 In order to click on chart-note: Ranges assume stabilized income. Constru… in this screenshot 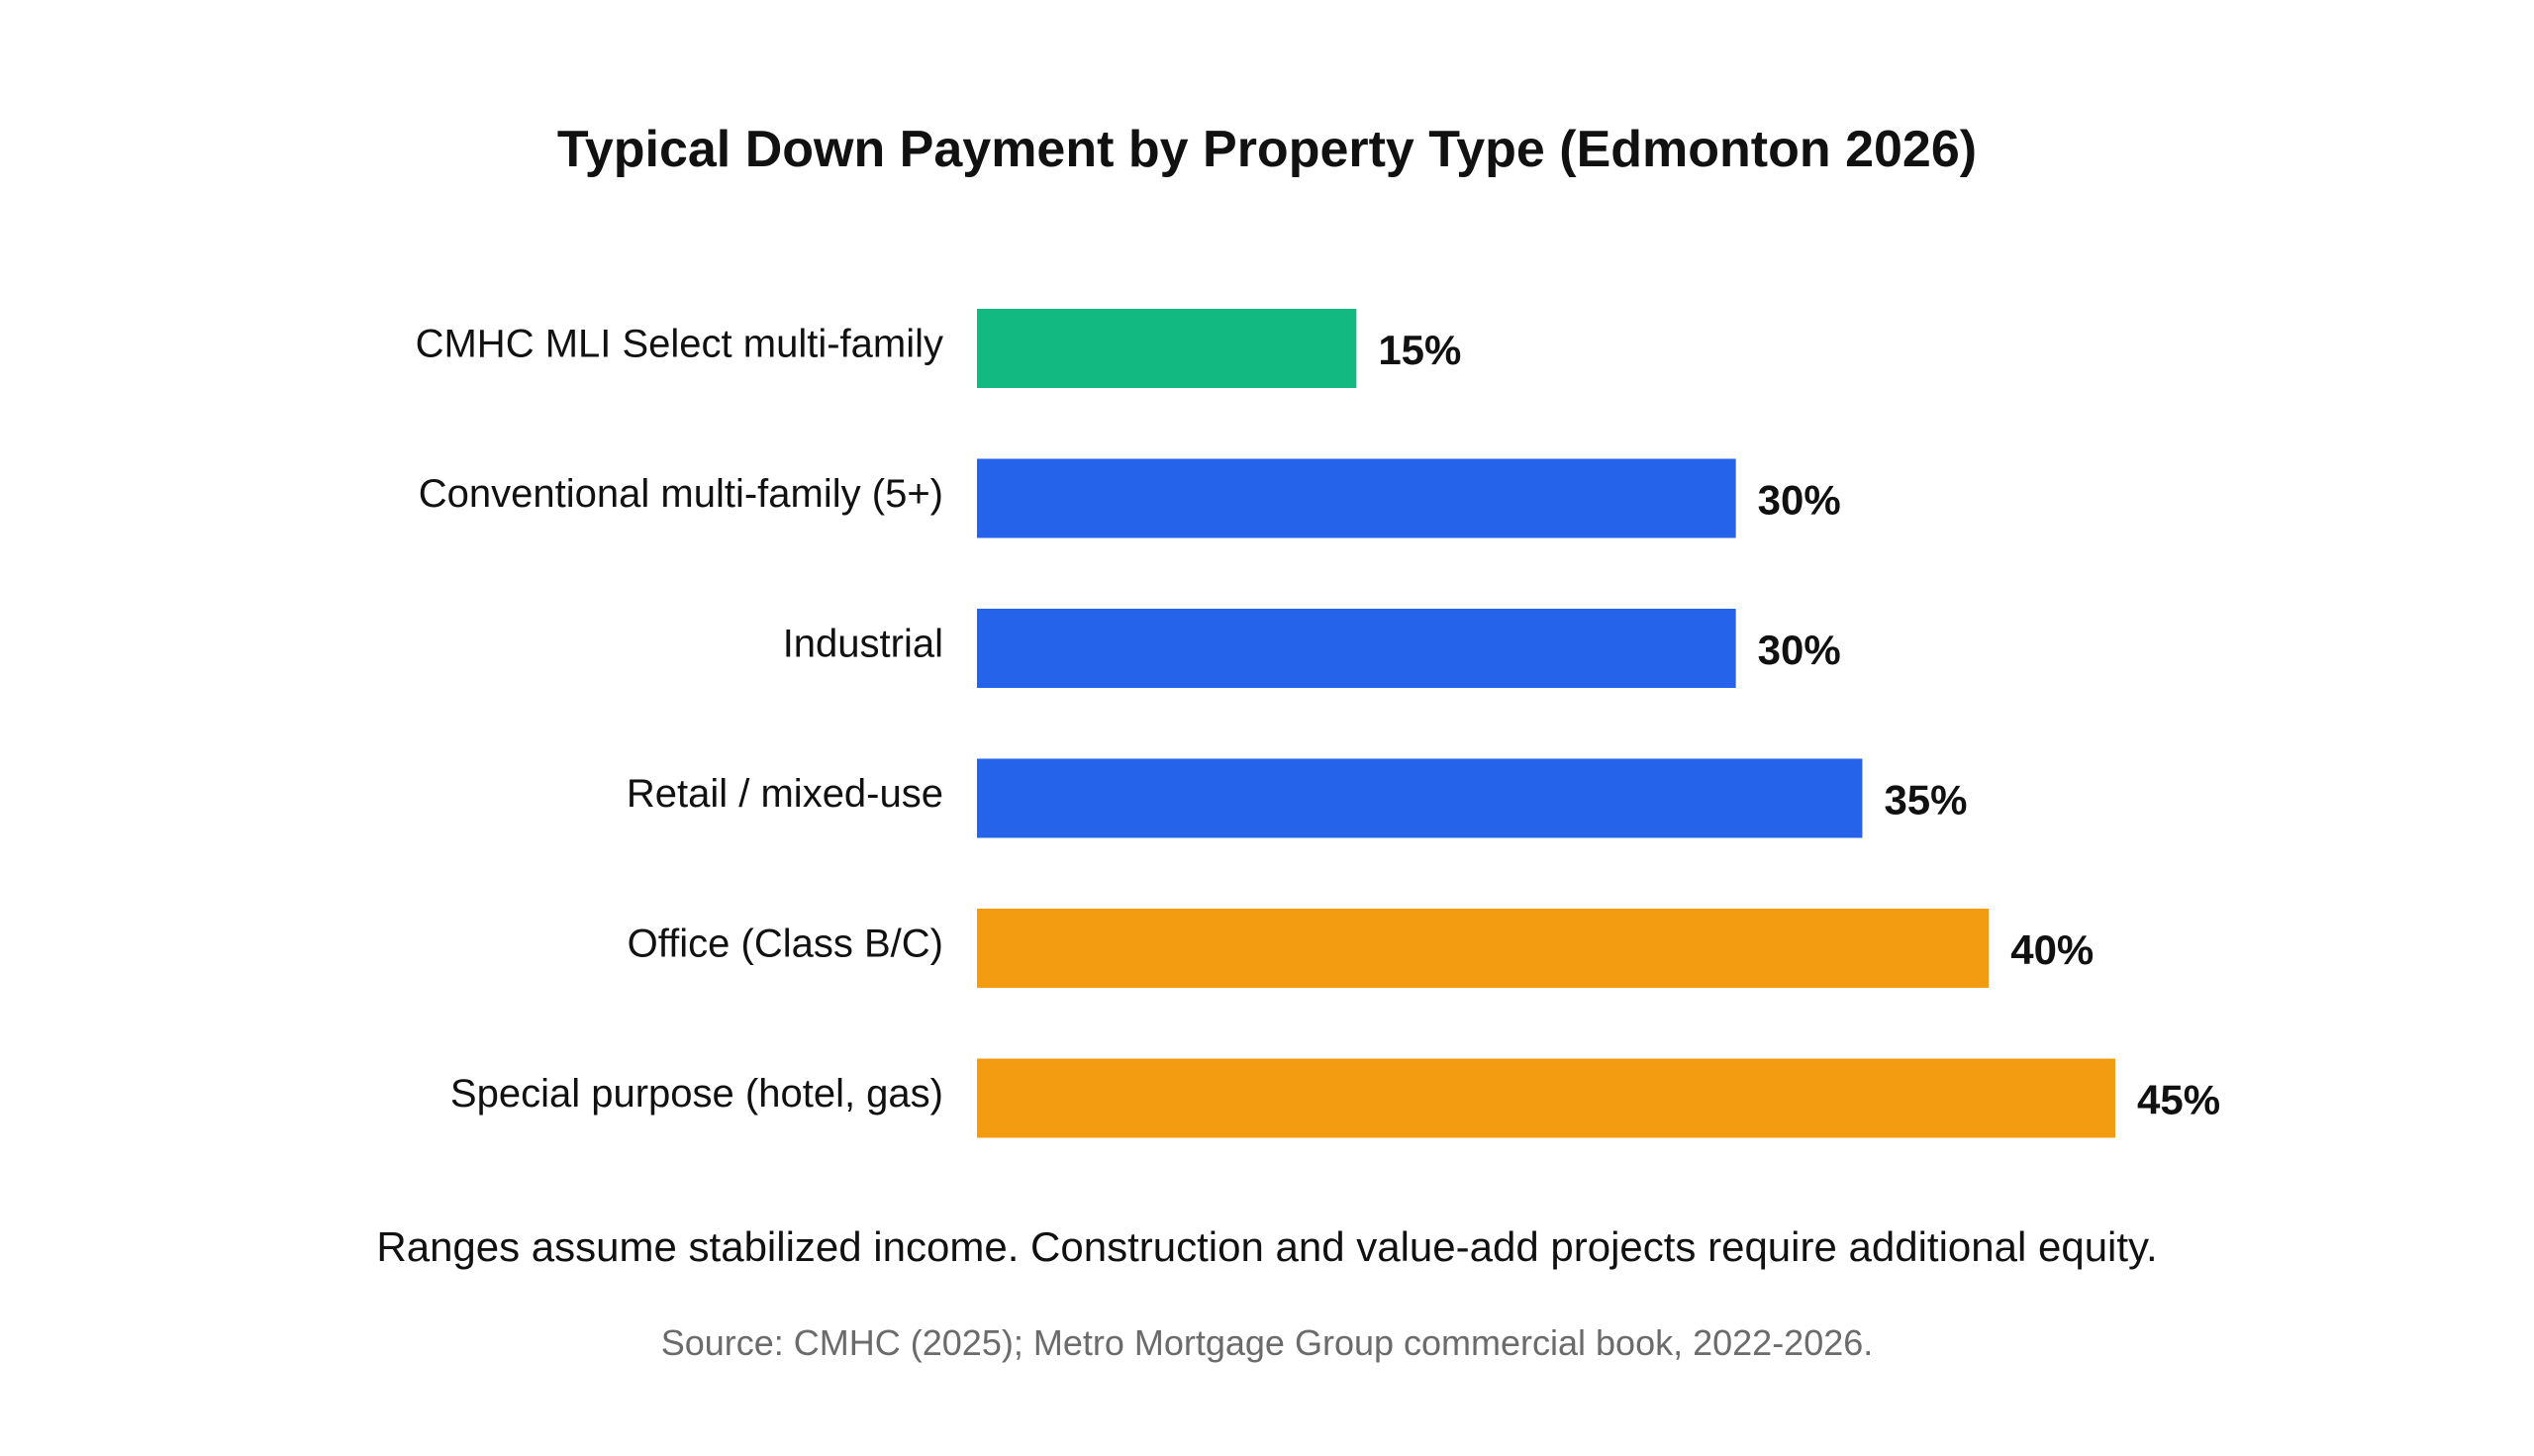, I will do `click(1266, 1246)`.